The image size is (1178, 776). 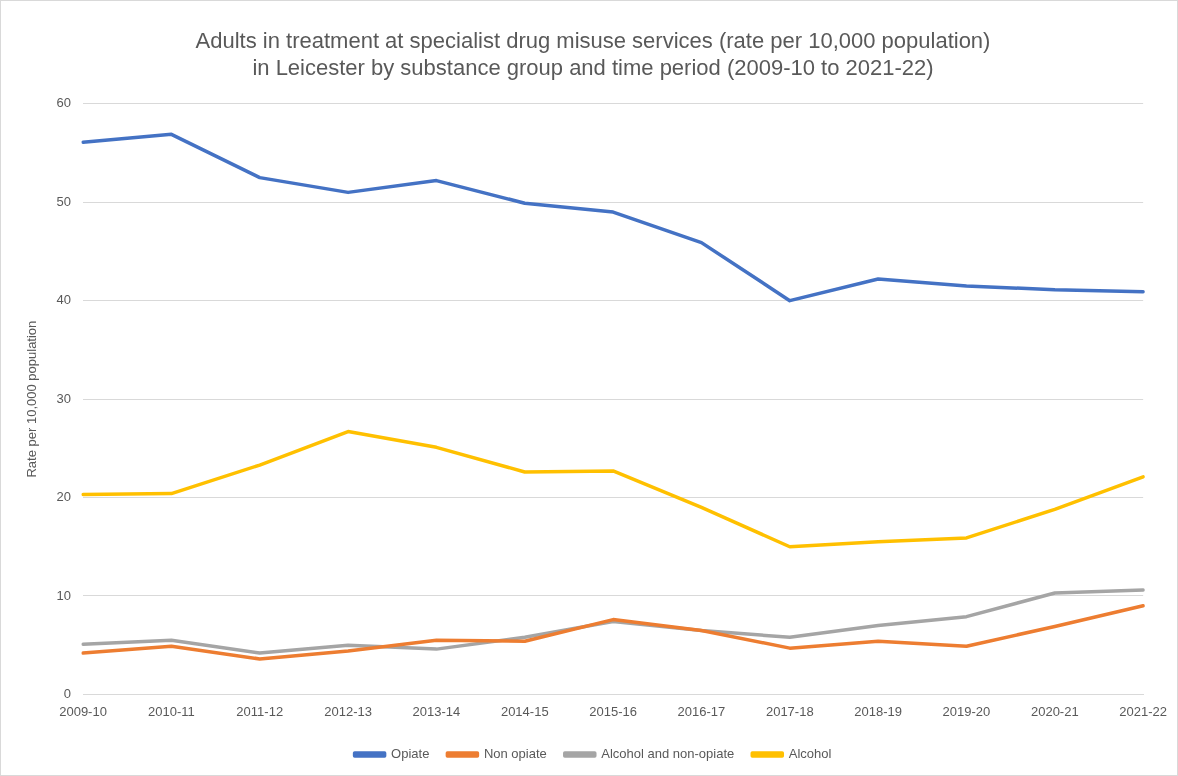 I want to click on x-tick-label: 2013-14, so click(x=436, y=711).